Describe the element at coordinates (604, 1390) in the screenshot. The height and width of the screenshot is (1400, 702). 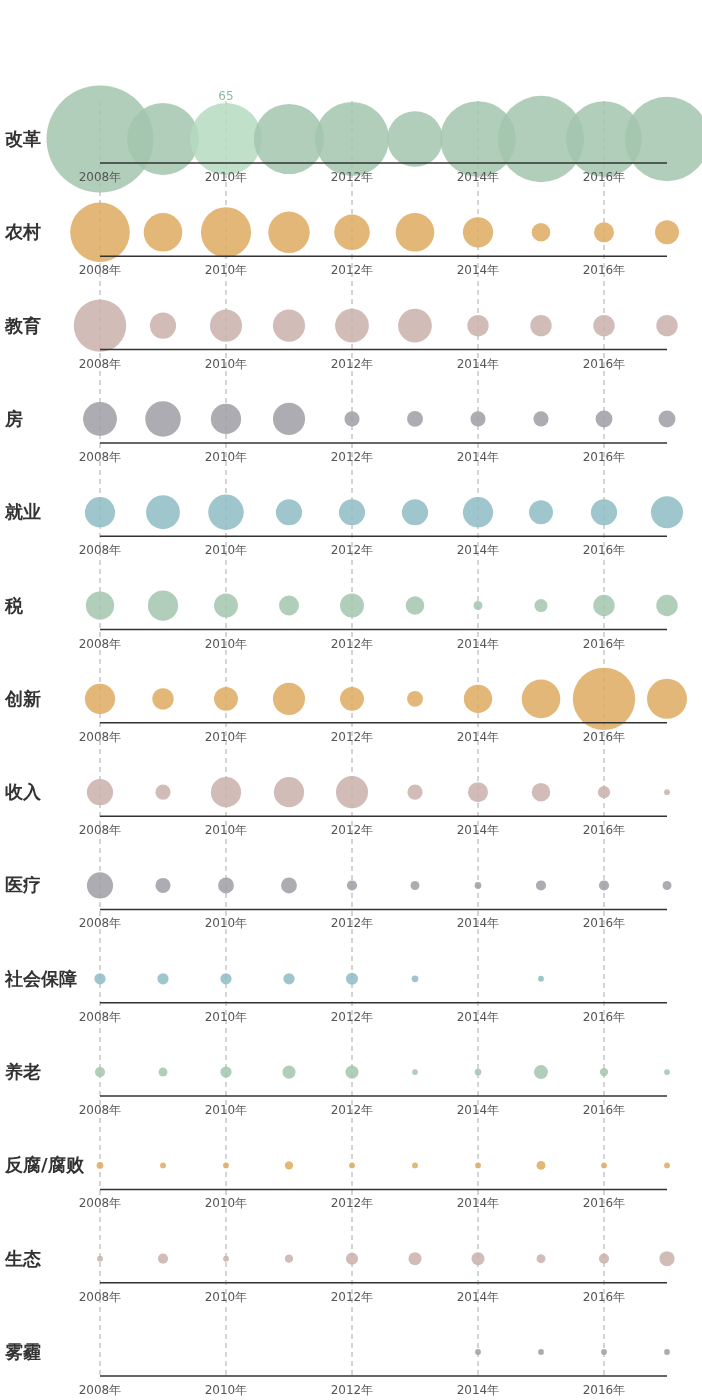
I see `x-tick-label: 2016年` at that location.